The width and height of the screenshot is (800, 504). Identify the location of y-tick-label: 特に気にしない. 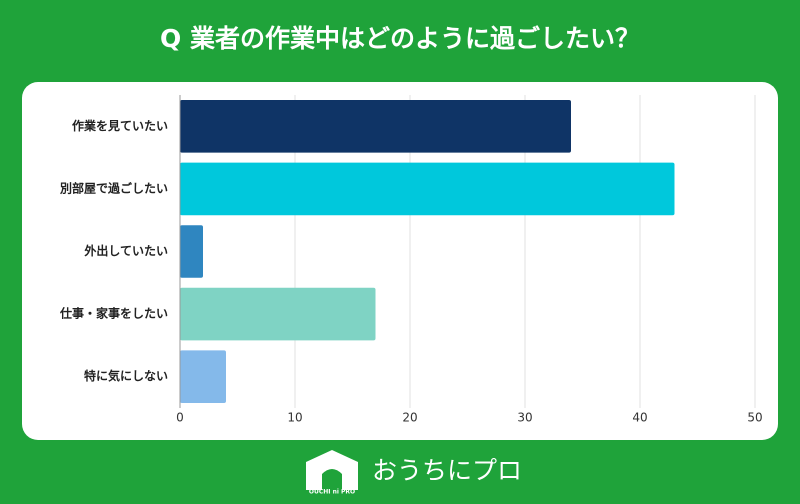
(126, 375).